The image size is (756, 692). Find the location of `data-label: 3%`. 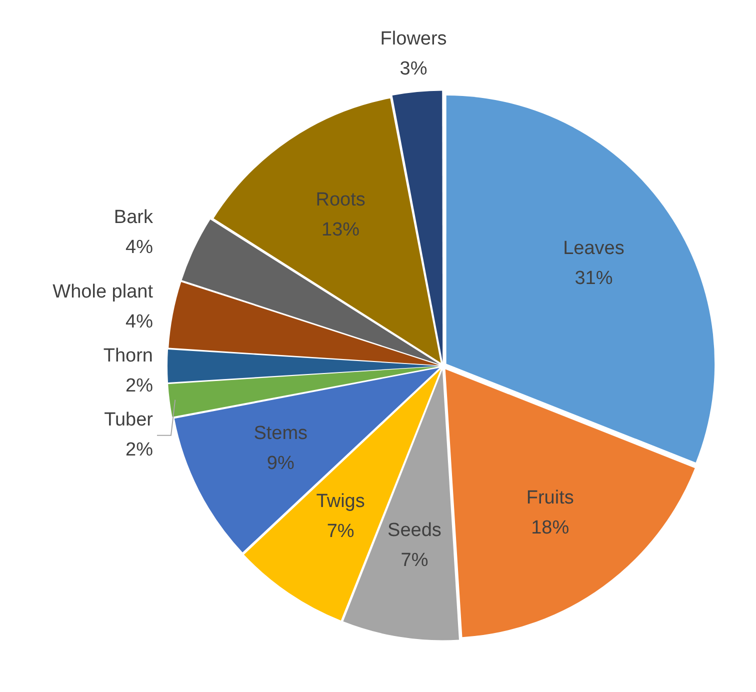

data-label: 3% is located at coordinates (414, 69).